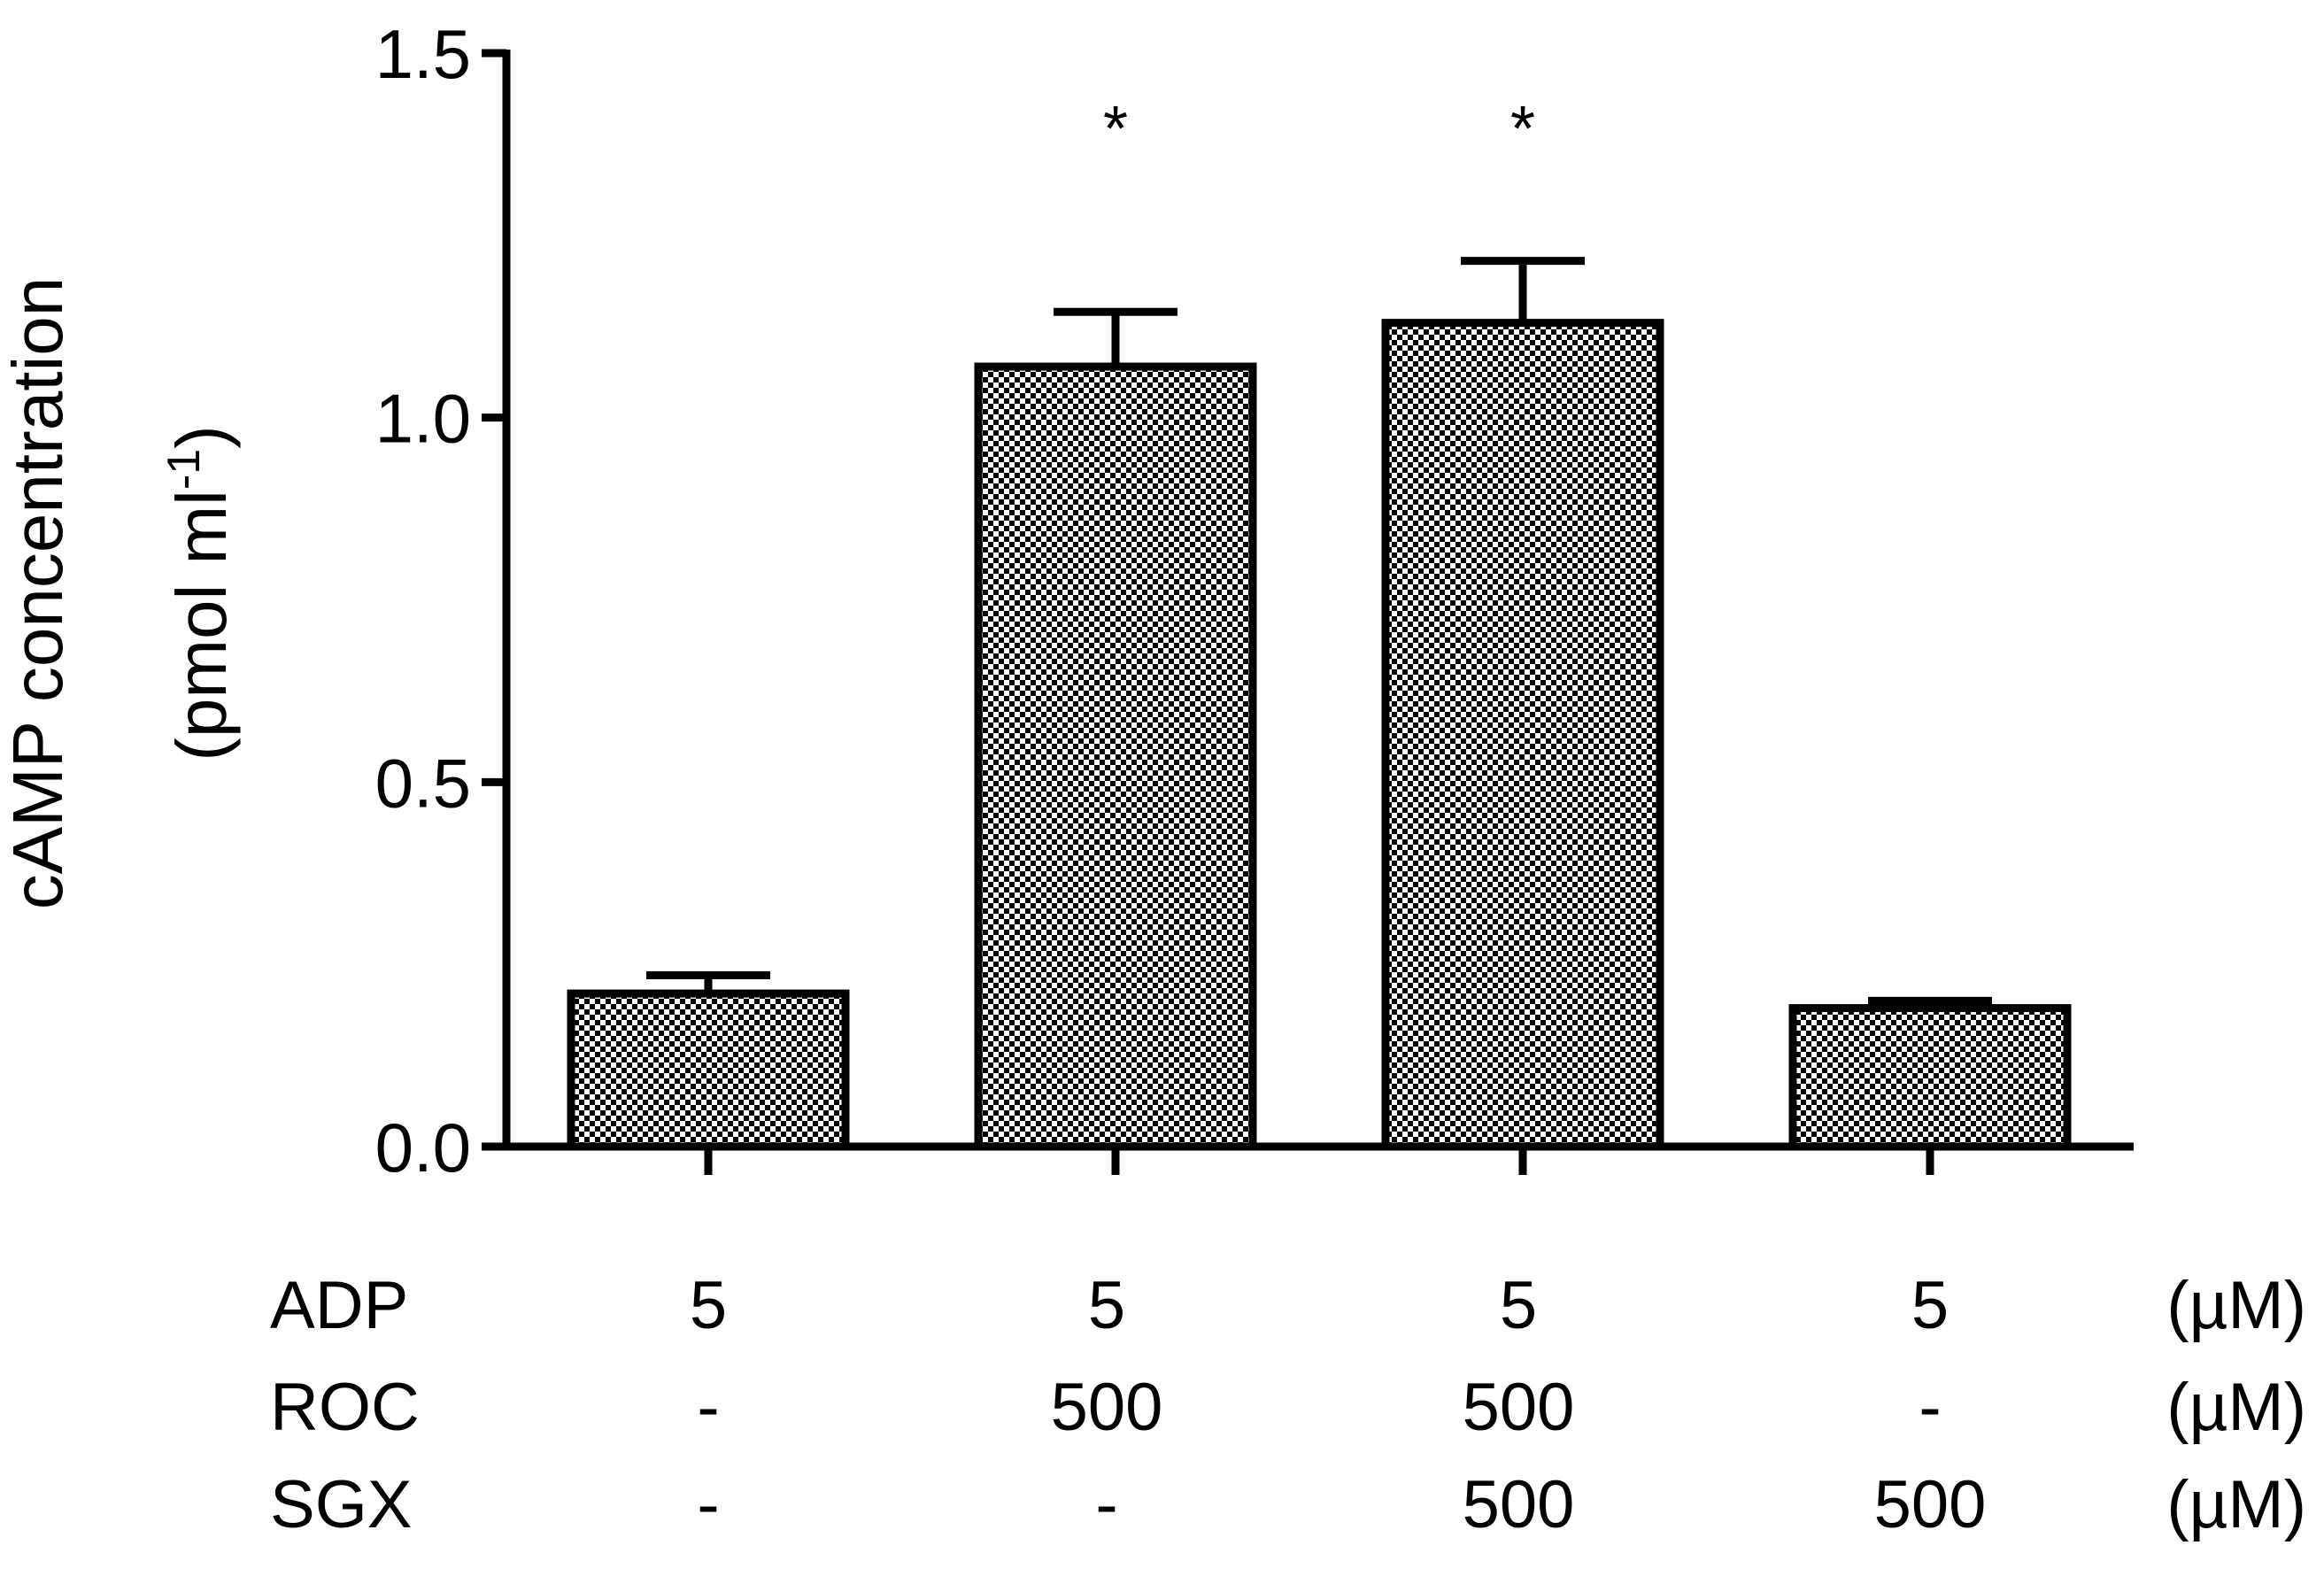  I want to click on y-axis-label-line2: (pmol ml-1), so click(199, 593).